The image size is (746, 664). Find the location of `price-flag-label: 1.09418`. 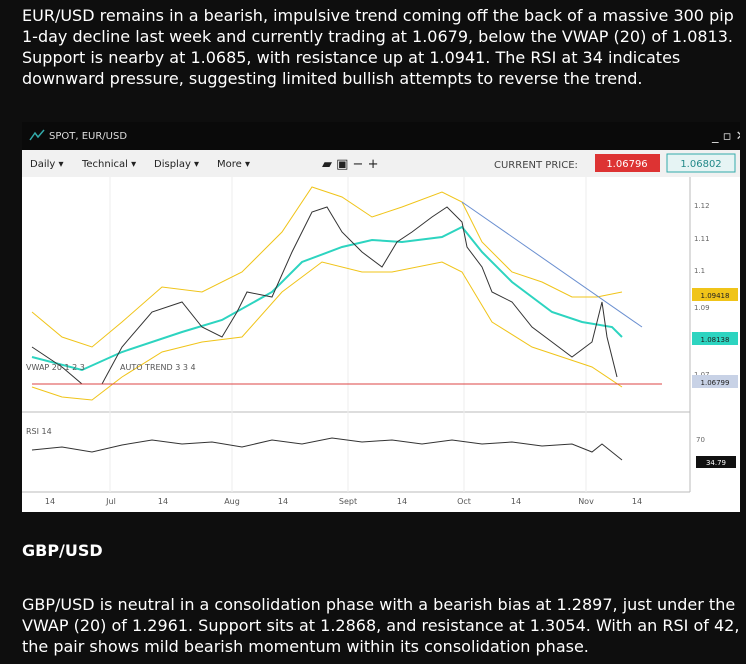

price-flag-label: 1.09418 is located at coordinates (715, 296).